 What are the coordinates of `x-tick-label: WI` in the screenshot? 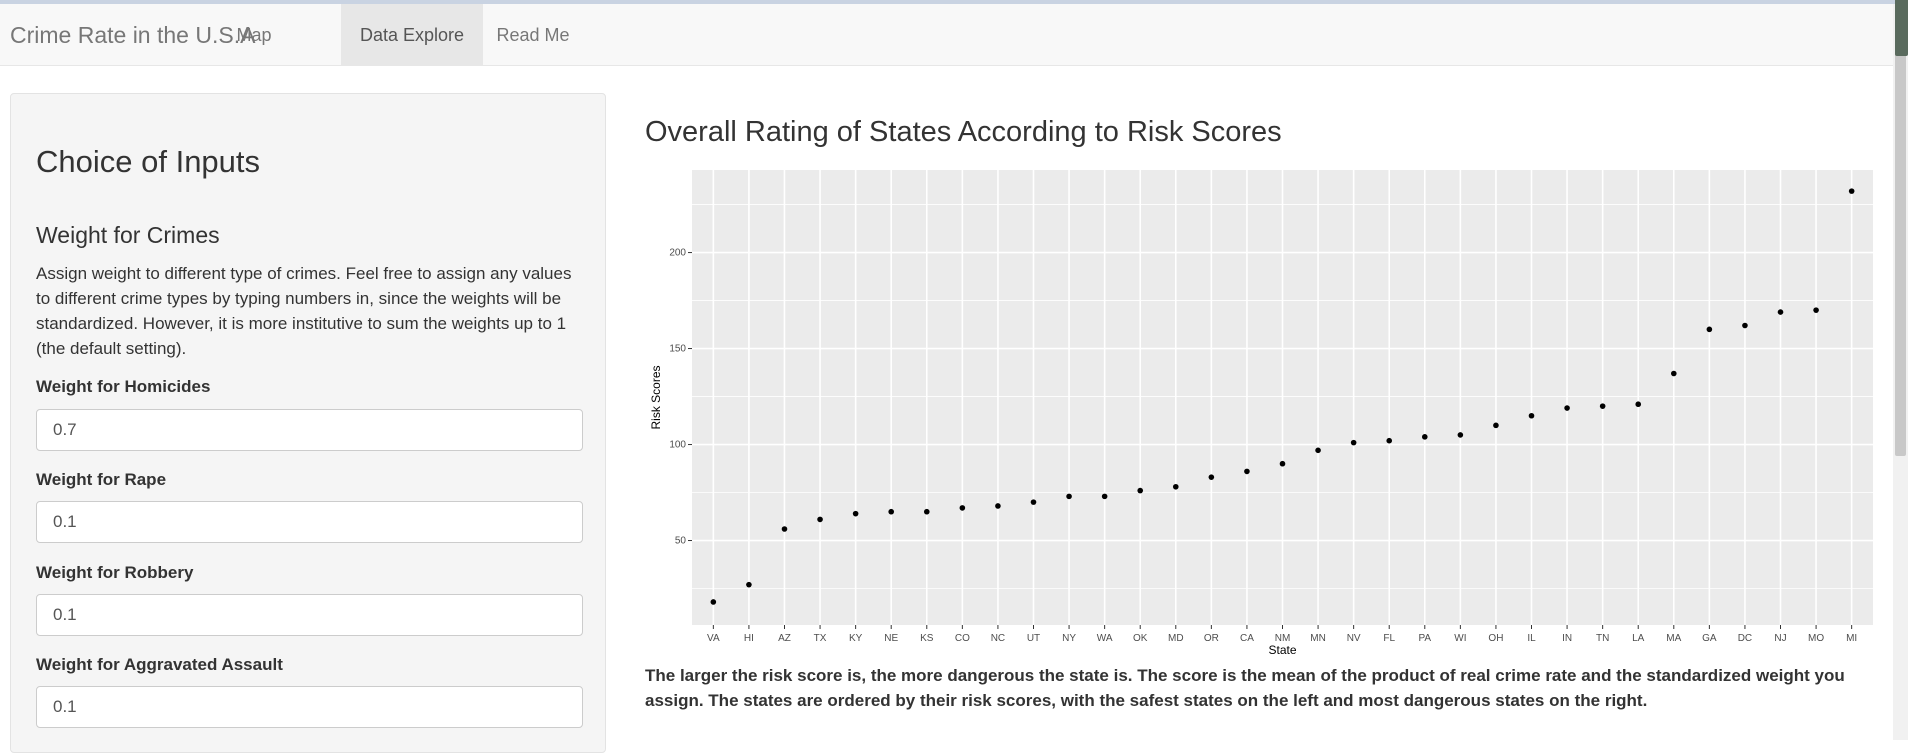 It's located at (1460, 638).